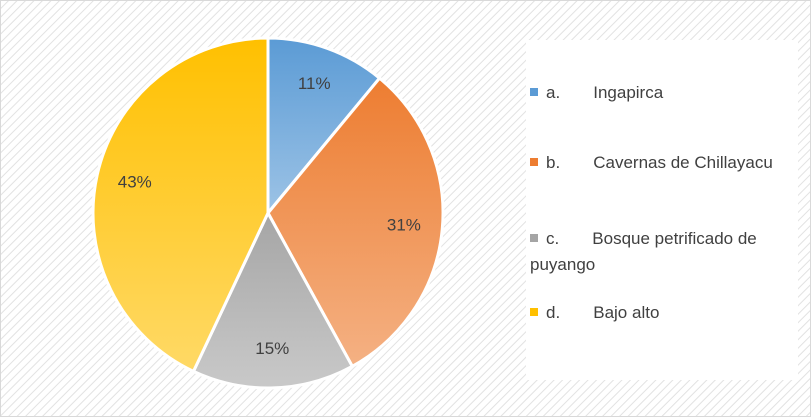  I want to click on legend-label: b. Cavernas de Chillayacu, so click(659, 162).